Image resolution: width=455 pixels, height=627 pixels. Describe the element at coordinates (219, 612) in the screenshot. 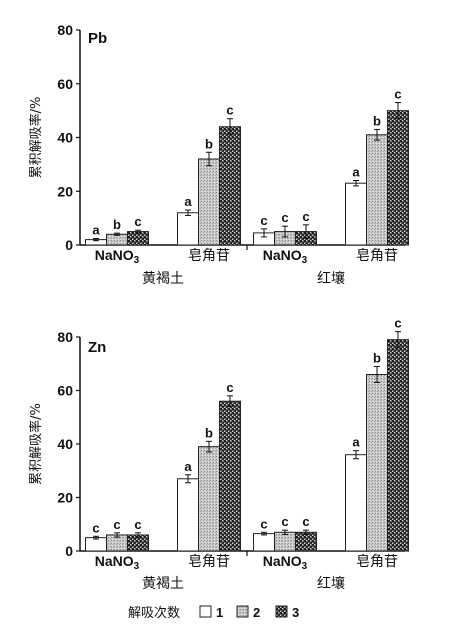

I see `legend-label: 1` at that location.